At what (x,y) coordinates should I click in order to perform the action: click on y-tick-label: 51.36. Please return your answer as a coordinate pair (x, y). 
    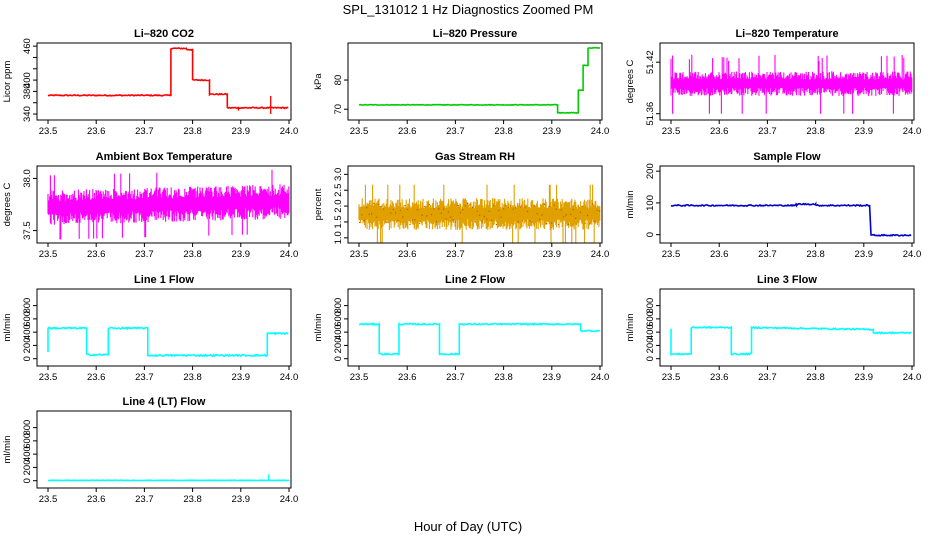
    Looking at the image, I should click on (650, 114).